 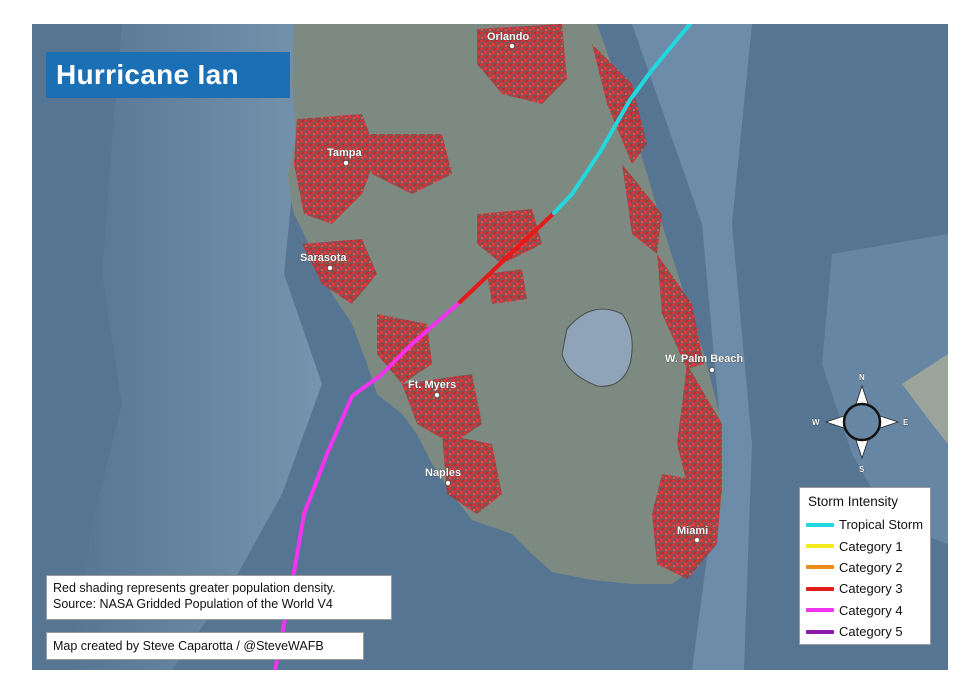 I want to click on svg-text: Naples, so click(x=443, y=473).